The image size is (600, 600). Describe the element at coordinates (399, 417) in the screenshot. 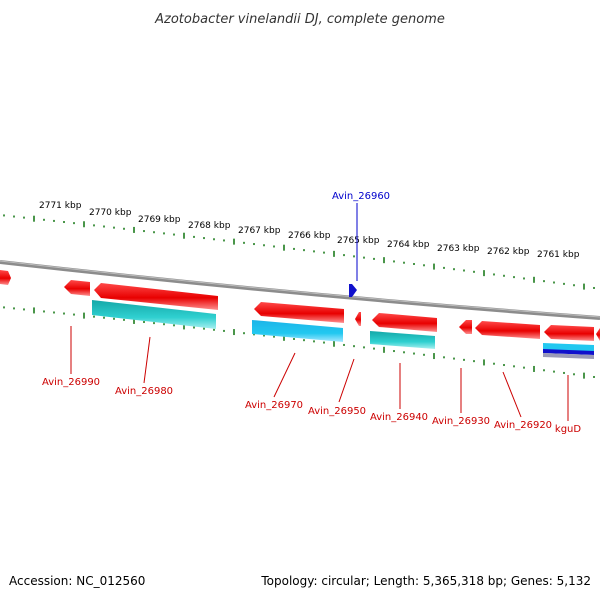

I see `gene-label-avin-26940: Avin_26940` at that location.